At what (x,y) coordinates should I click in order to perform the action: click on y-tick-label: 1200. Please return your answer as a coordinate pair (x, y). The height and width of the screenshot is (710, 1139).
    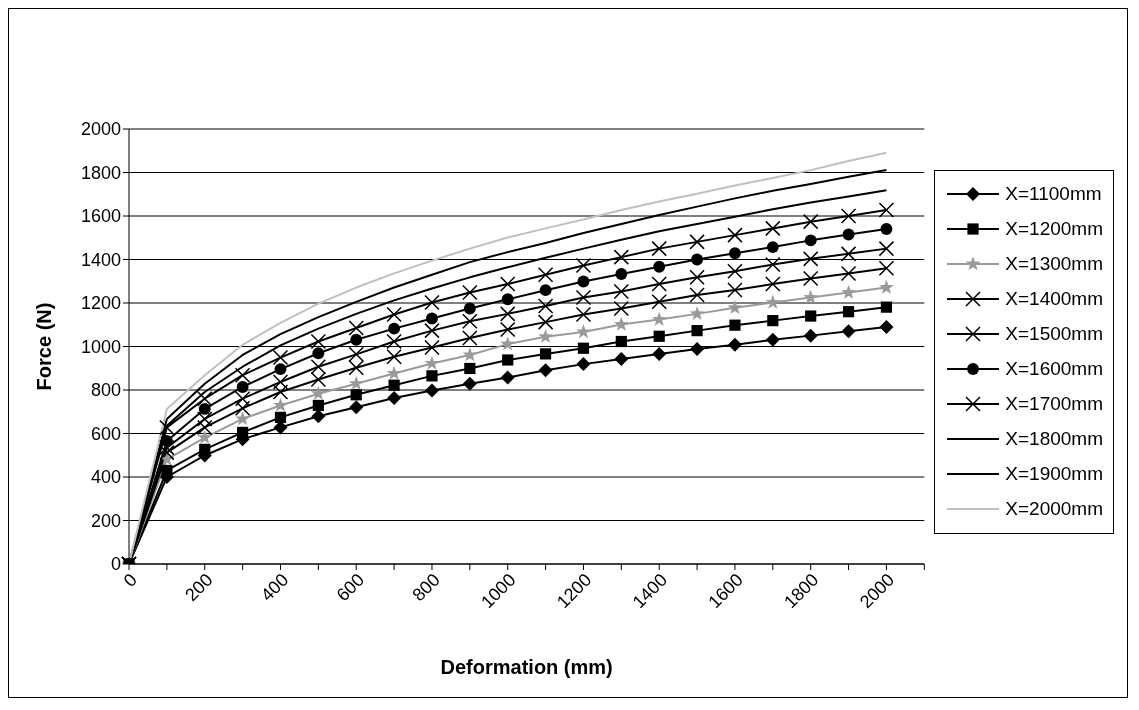
    Looking at the image, I should click on (100, 303).